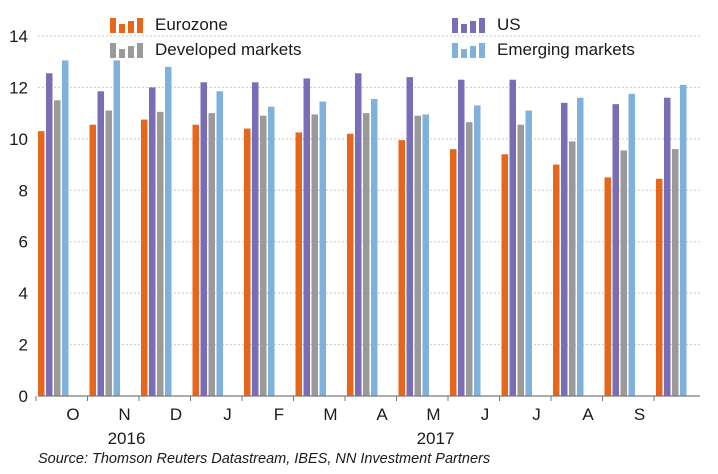  I want to click on emerging-markets-legend-swatch, so click(468, 50).